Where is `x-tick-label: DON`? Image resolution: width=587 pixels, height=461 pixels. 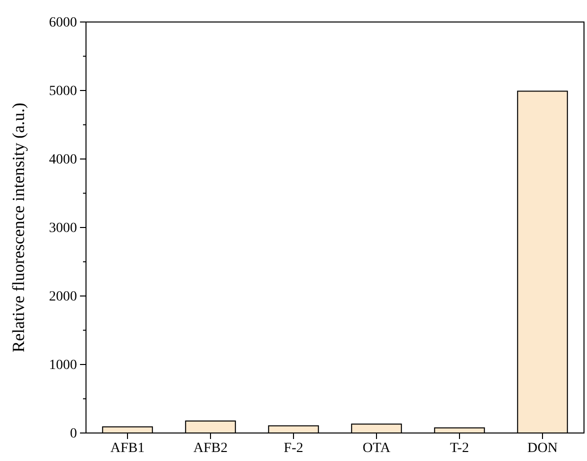 x-tick-label: DON is located at coordinates (542, 448).